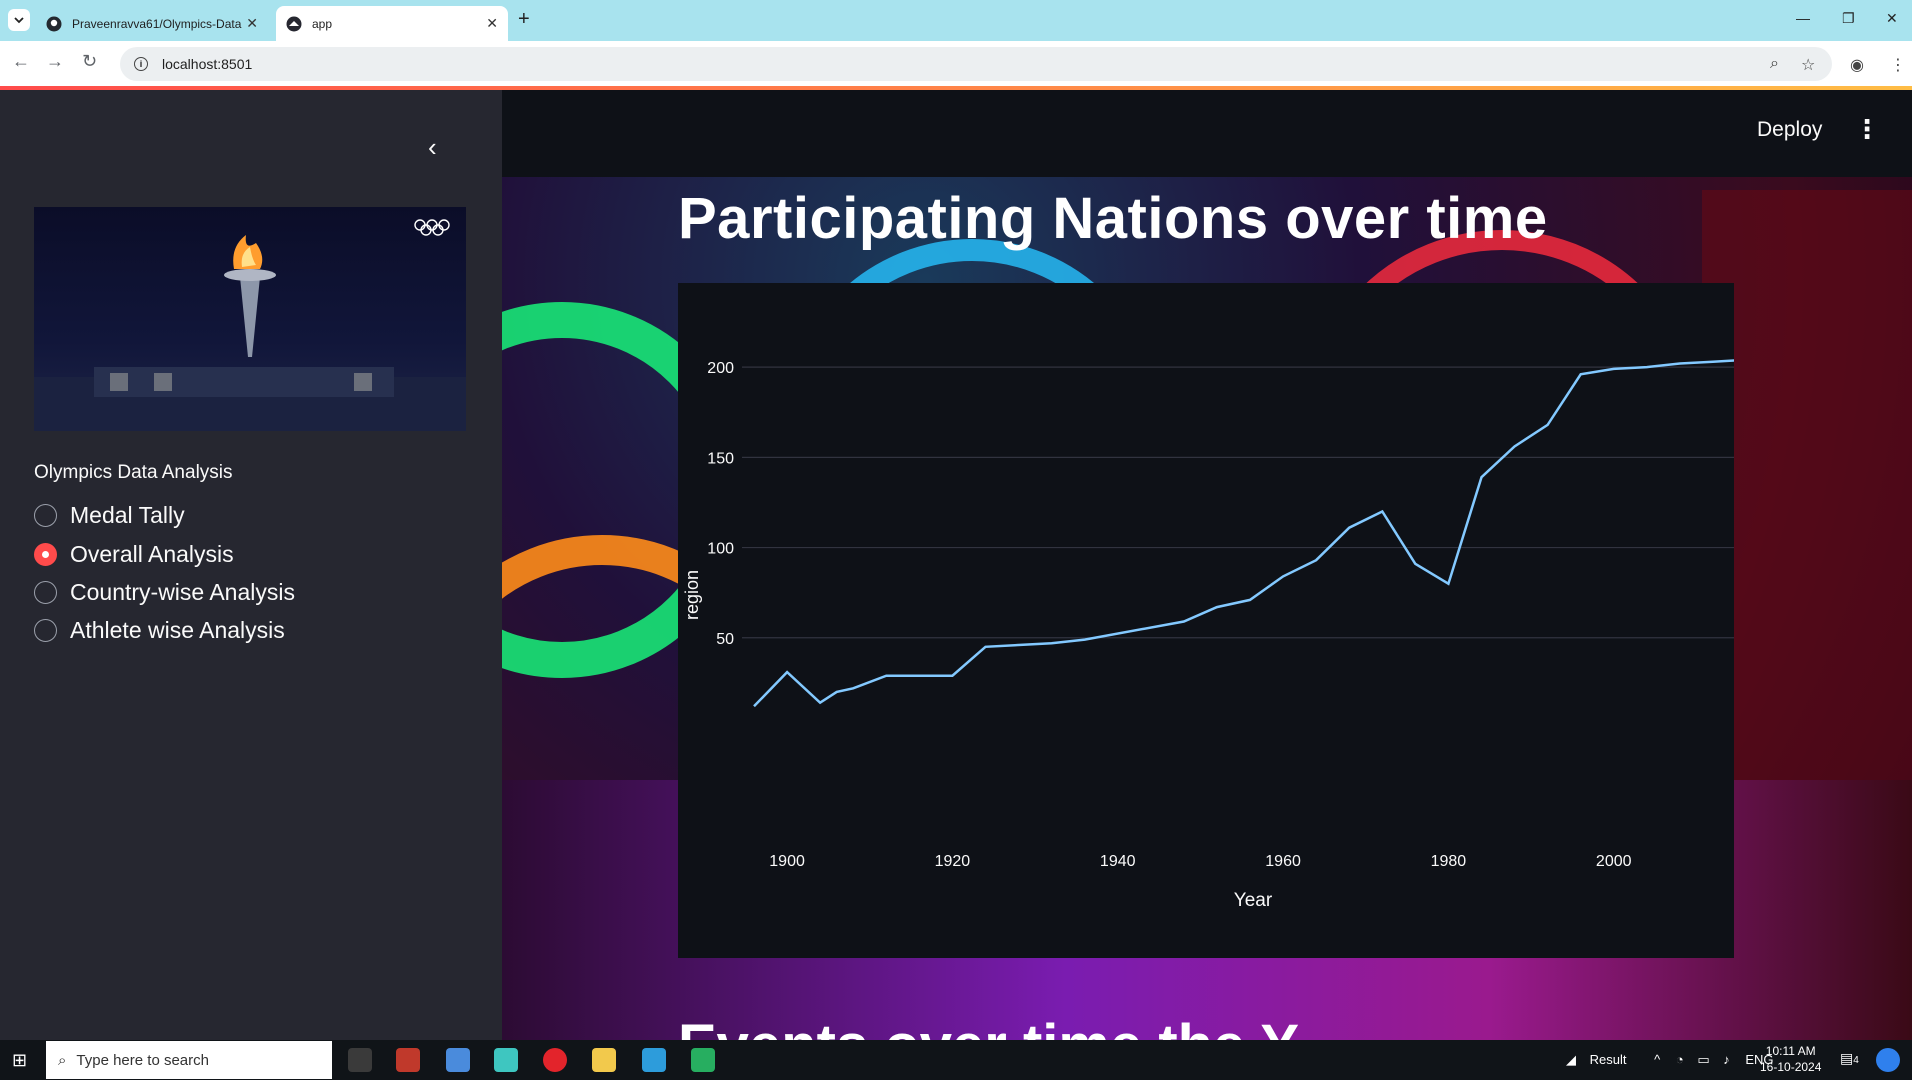  What do you see at coordinates (1803, 18) in the screenshot?
I see `minimize-button: —` at bounding box center [1803, 18].